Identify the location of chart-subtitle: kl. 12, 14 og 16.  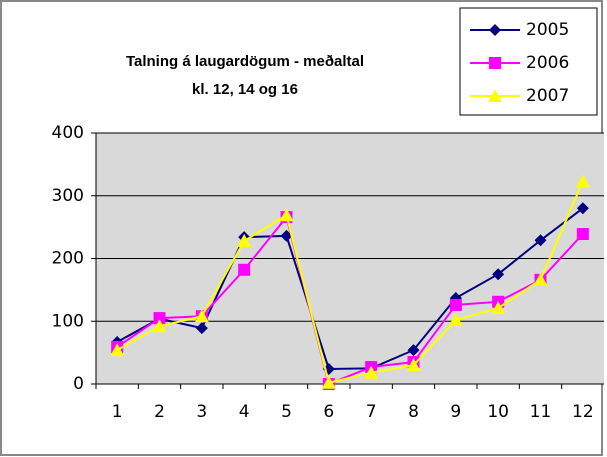
(245, 89).